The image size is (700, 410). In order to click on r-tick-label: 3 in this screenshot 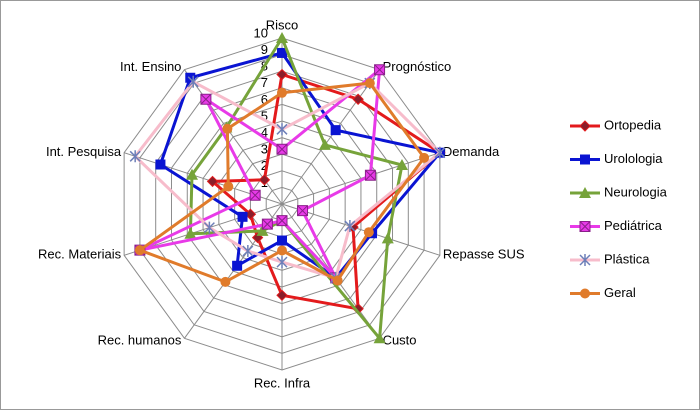, I will do `click(264, 149)`.